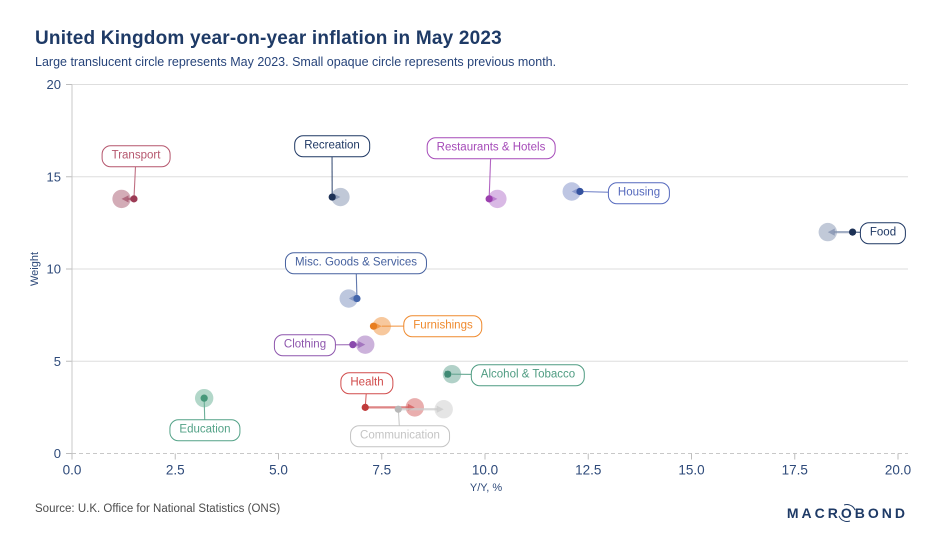  Describe the element at coordinates (57, 453) in the screenshot. I see `y-tick-label-0: 0` at that location.